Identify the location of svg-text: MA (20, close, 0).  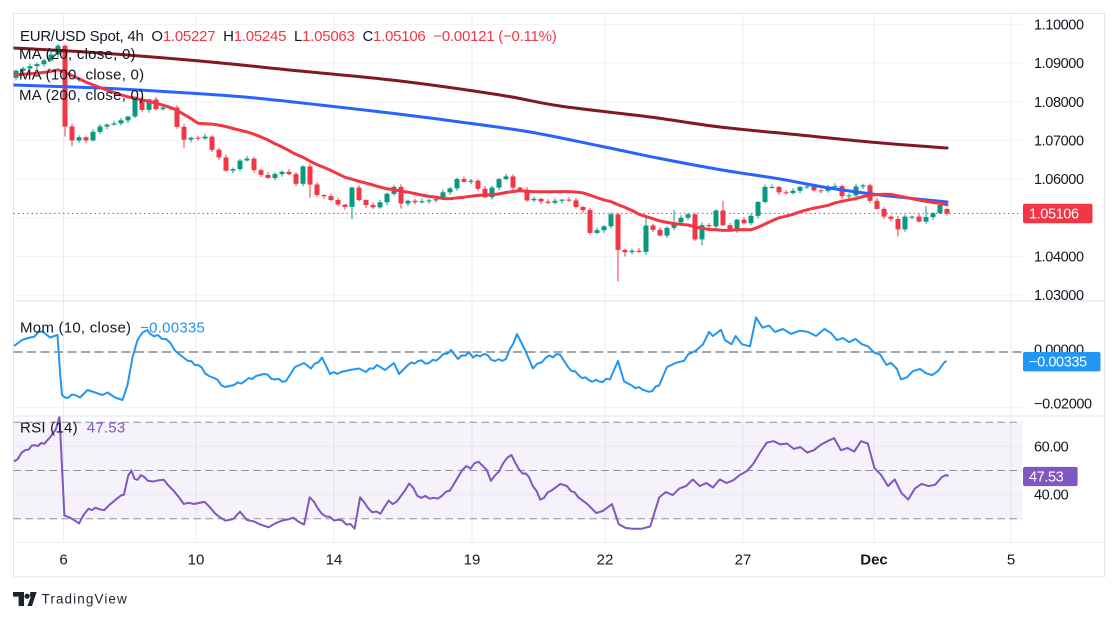
(77, 54).